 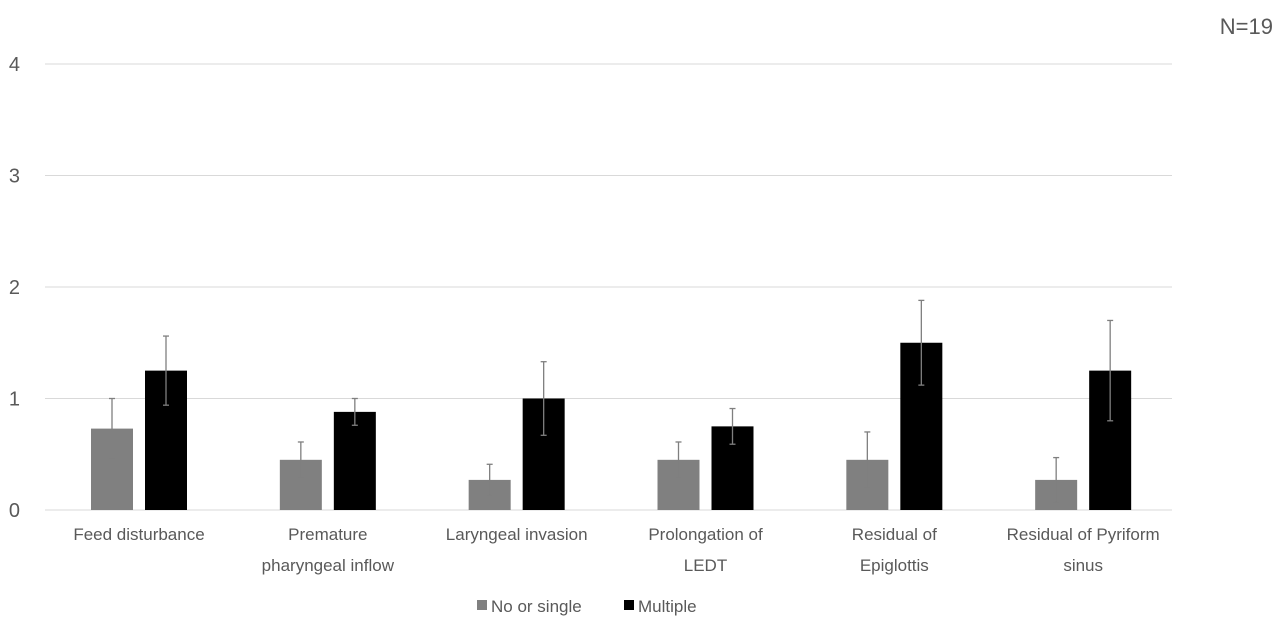 What do you see at coordinates (517, 534) in the screenshot?
I see `x-category-label: Laryngeal invasion` at bounding box center [517, 534].